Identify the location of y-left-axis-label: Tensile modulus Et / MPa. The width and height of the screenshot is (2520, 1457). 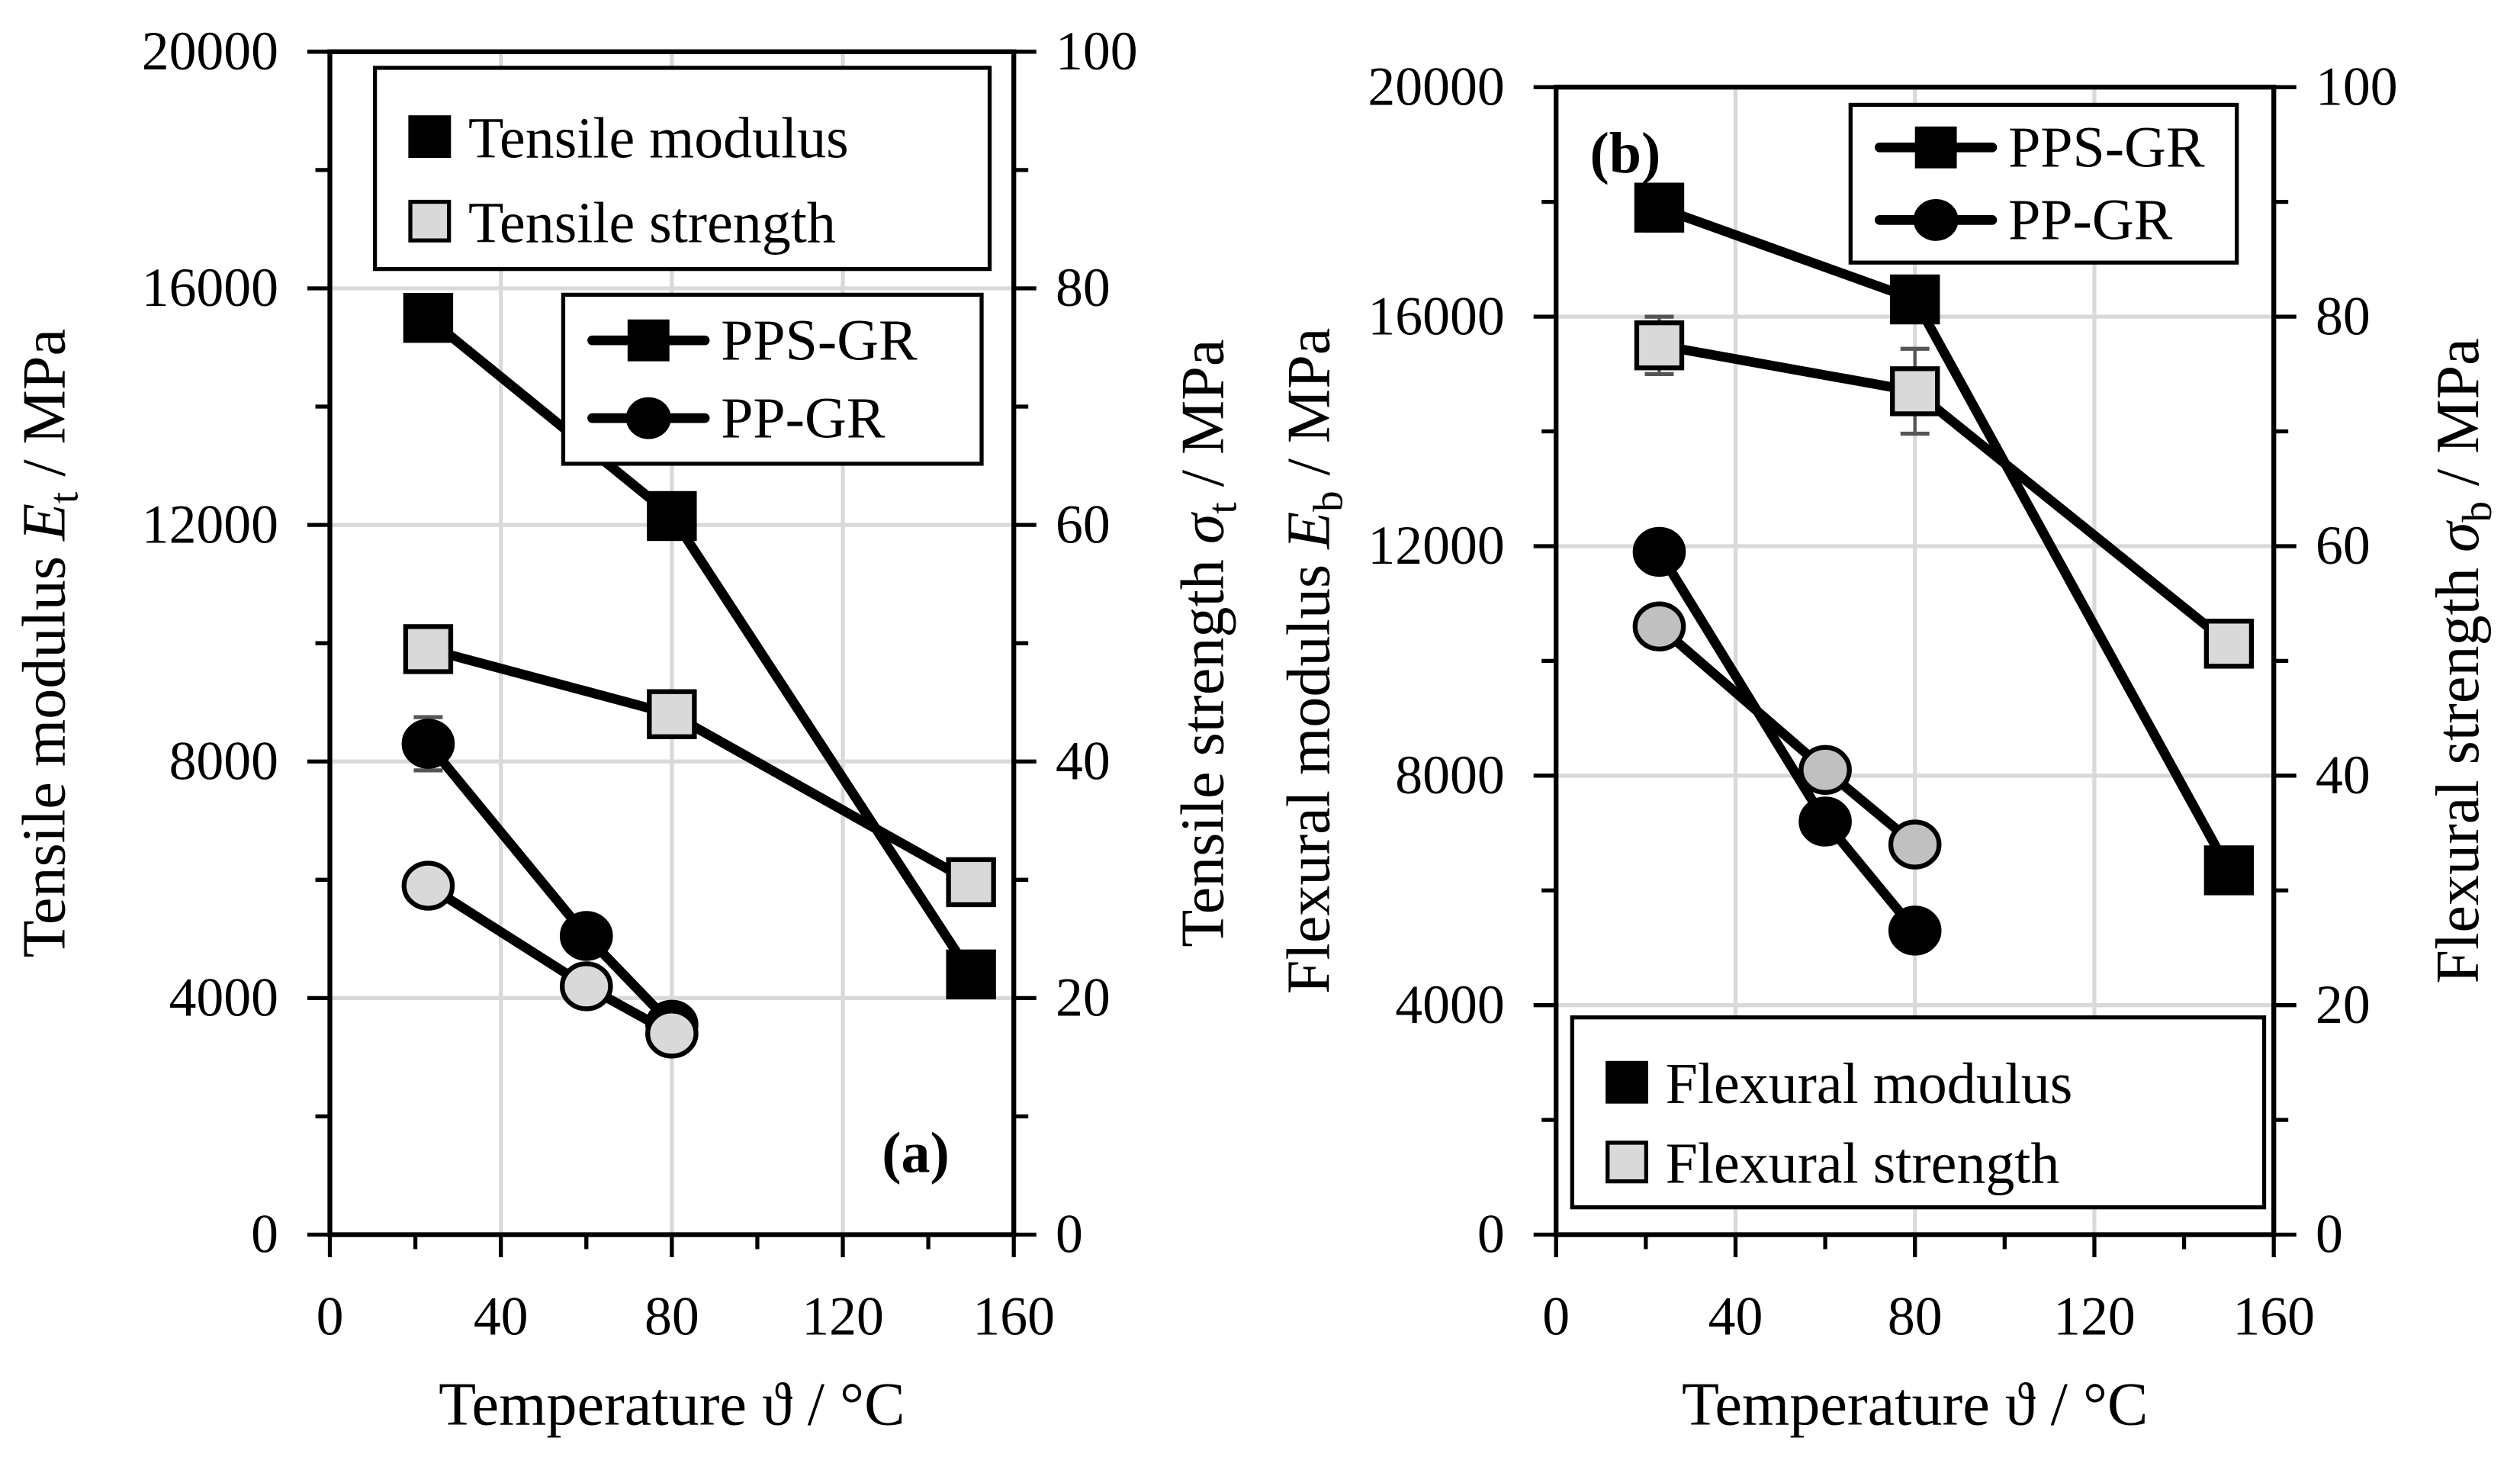
(48, 643).